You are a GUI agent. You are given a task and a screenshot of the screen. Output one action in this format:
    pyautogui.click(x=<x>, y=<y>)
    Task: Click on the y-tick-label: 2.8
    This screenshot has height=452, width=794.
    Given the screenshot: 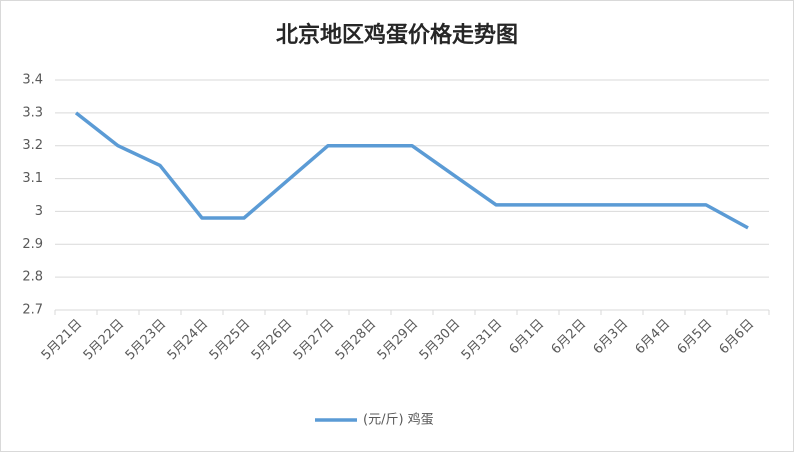 What is the action you would take?
    pyautogui.click(x=32, y=277)
    